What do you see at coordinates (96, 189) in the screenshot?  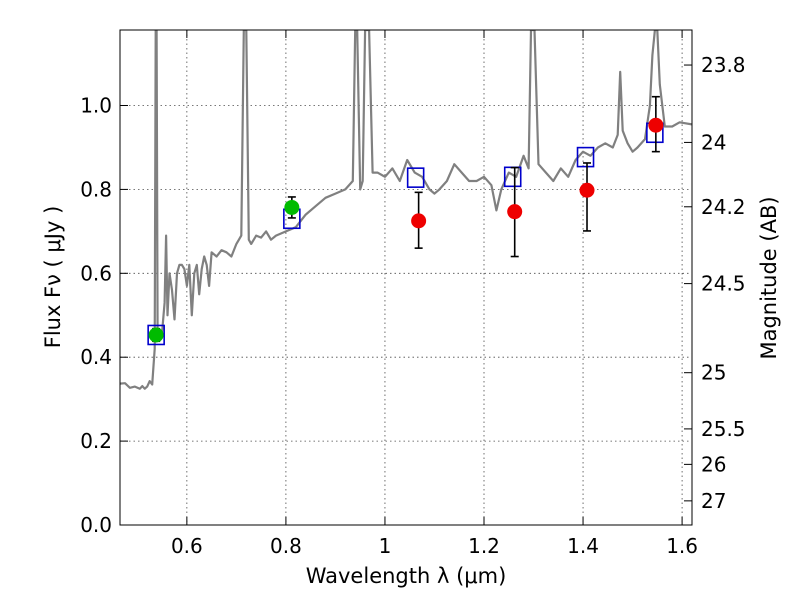 I see `y-tick-label-4: 0.8` at bounding box center [96, 189].